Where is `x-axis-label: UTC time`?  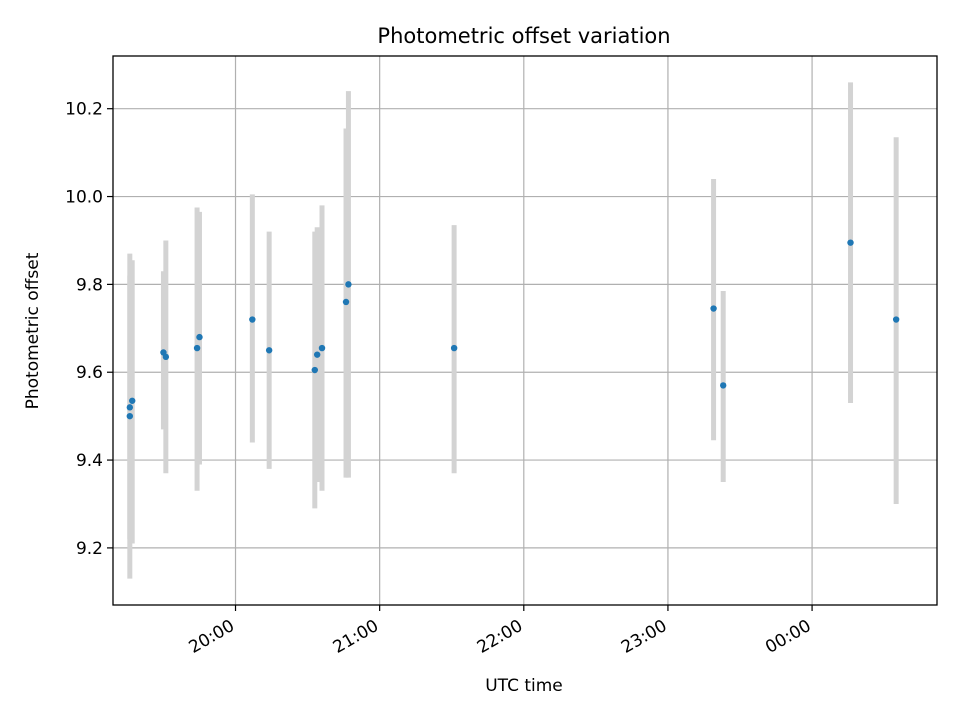
x-axis-label: UTC time is located at coordinates (524, 686).